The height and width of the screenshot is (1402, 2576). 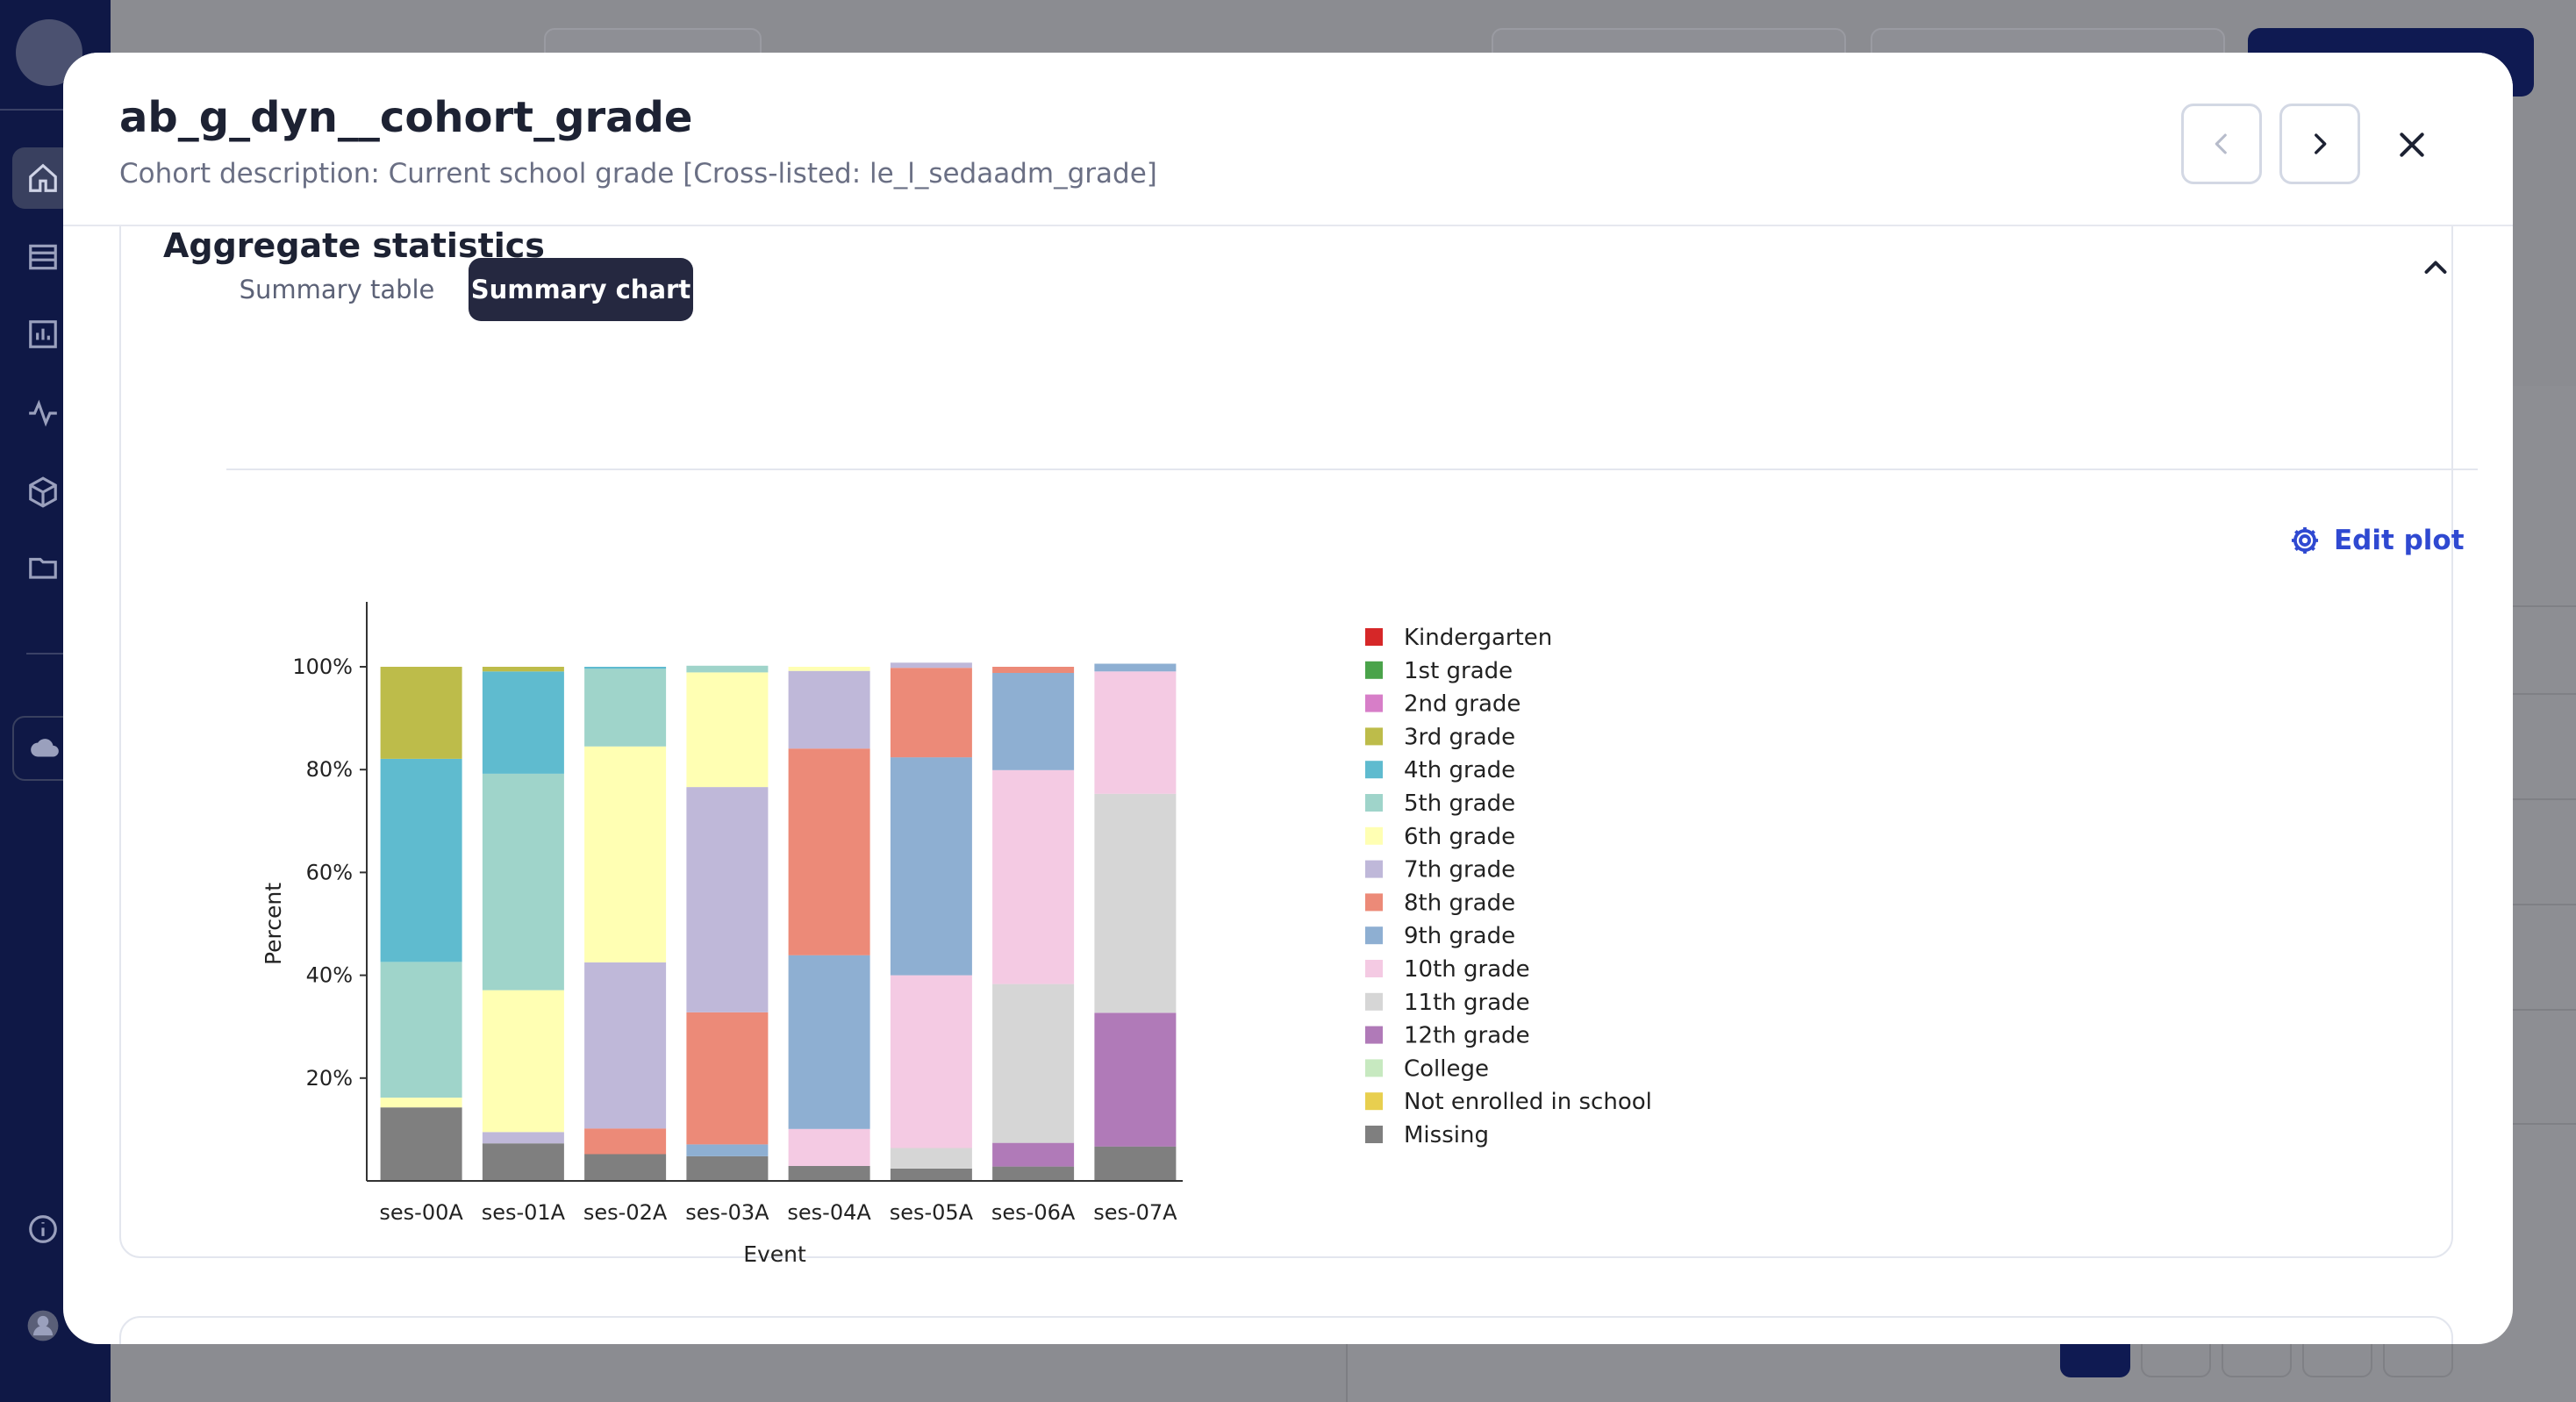 I want to click on legend-label: 3rd grade, so click(x=1459, y=737).